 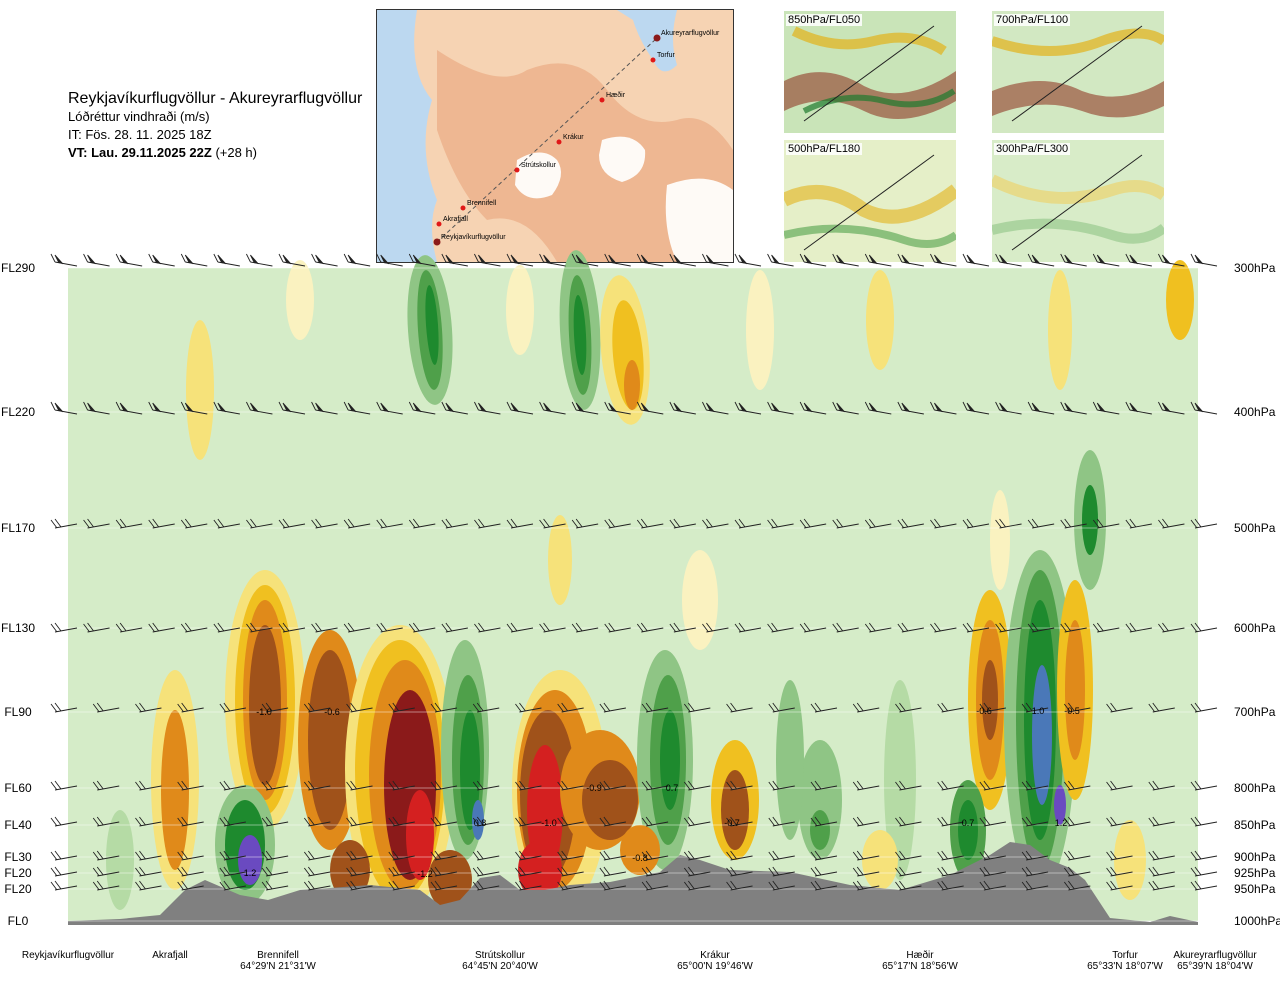 I want to click on route-point-label: Akureyrarflugvöllur, so click(x=690, y=33).